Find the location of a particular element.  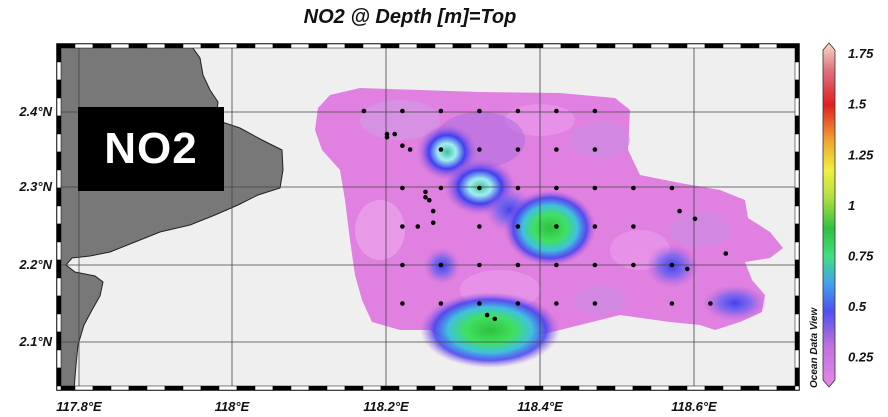

colorbar: 1.75 1.5 1.25 1 0.75 0.5 0.25 is located at coordinates (848, 215).